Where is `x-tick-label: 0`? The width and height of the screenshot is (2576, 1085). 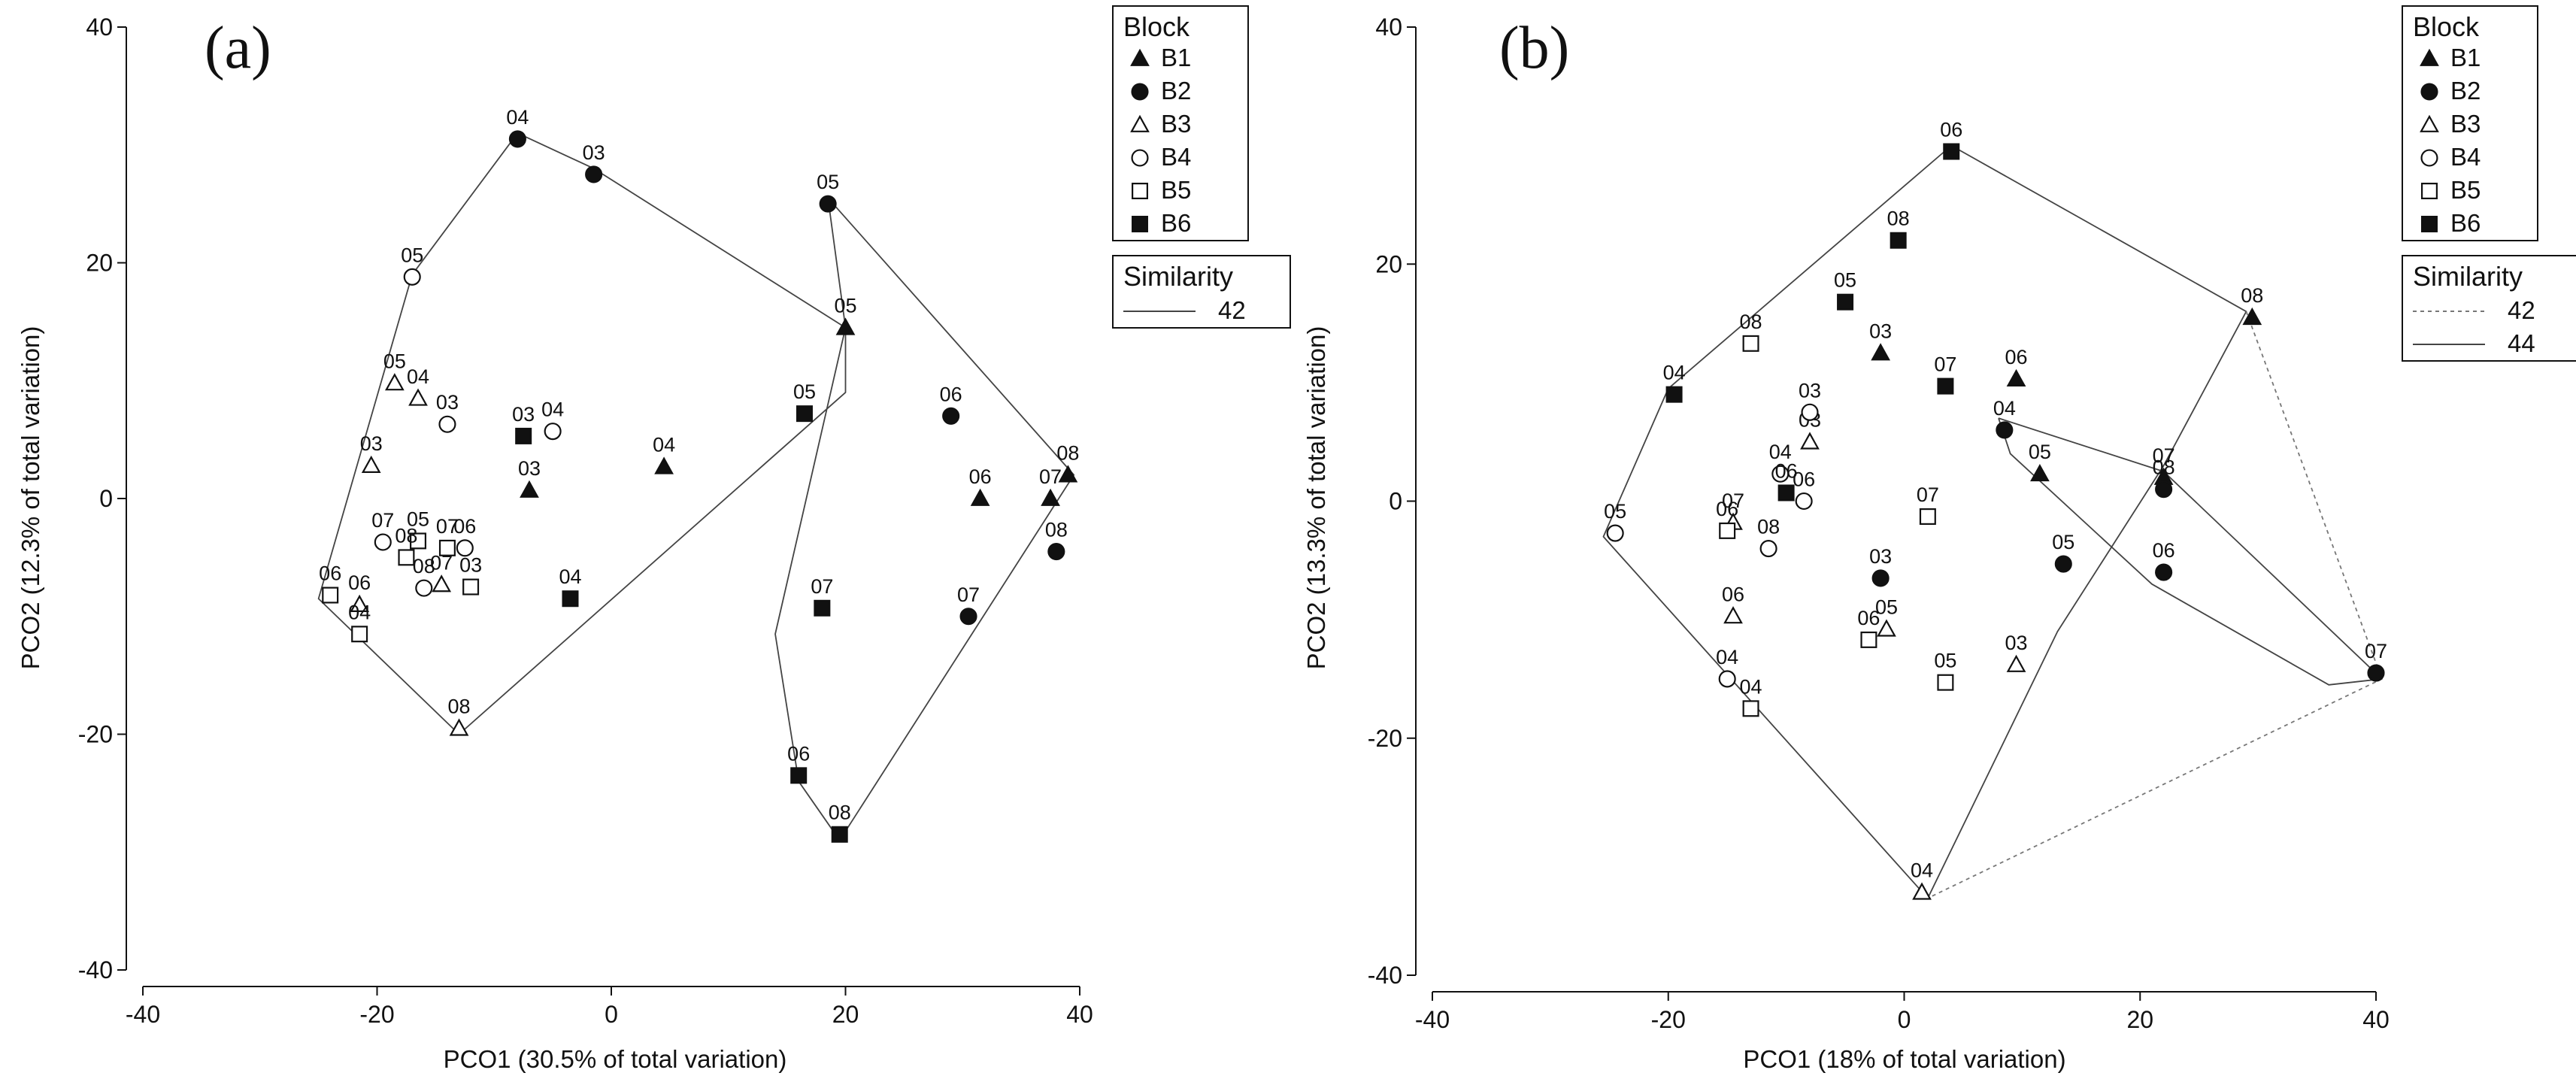
x-tick-label: 0 is located at coordinates (611, 1015).